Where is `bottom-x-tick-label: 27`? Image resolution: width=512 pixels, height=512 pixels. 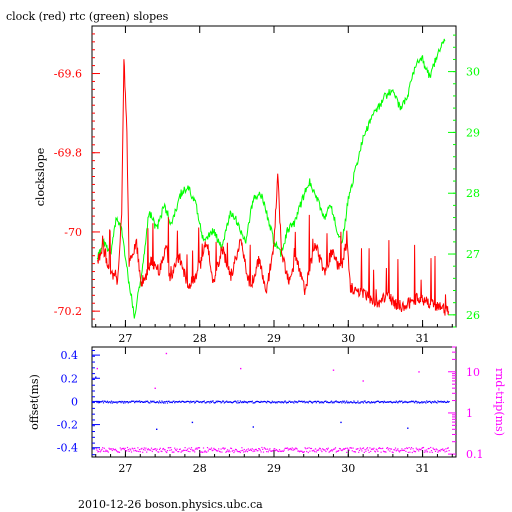 bottom-x-tick-label: 27 is located at coordinates (125, 468).